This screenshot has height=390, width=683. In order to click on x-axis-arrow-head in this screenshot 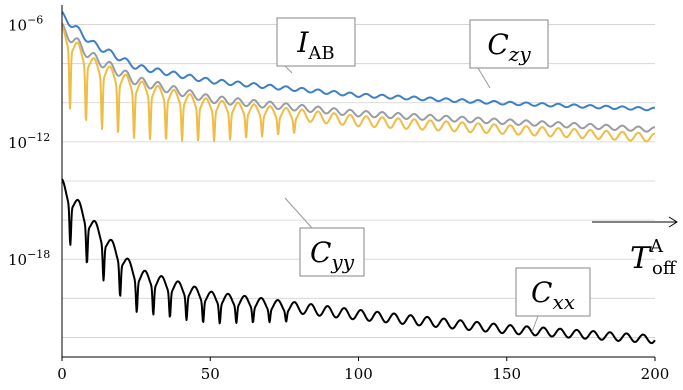, I will do `click(673, 222)`.